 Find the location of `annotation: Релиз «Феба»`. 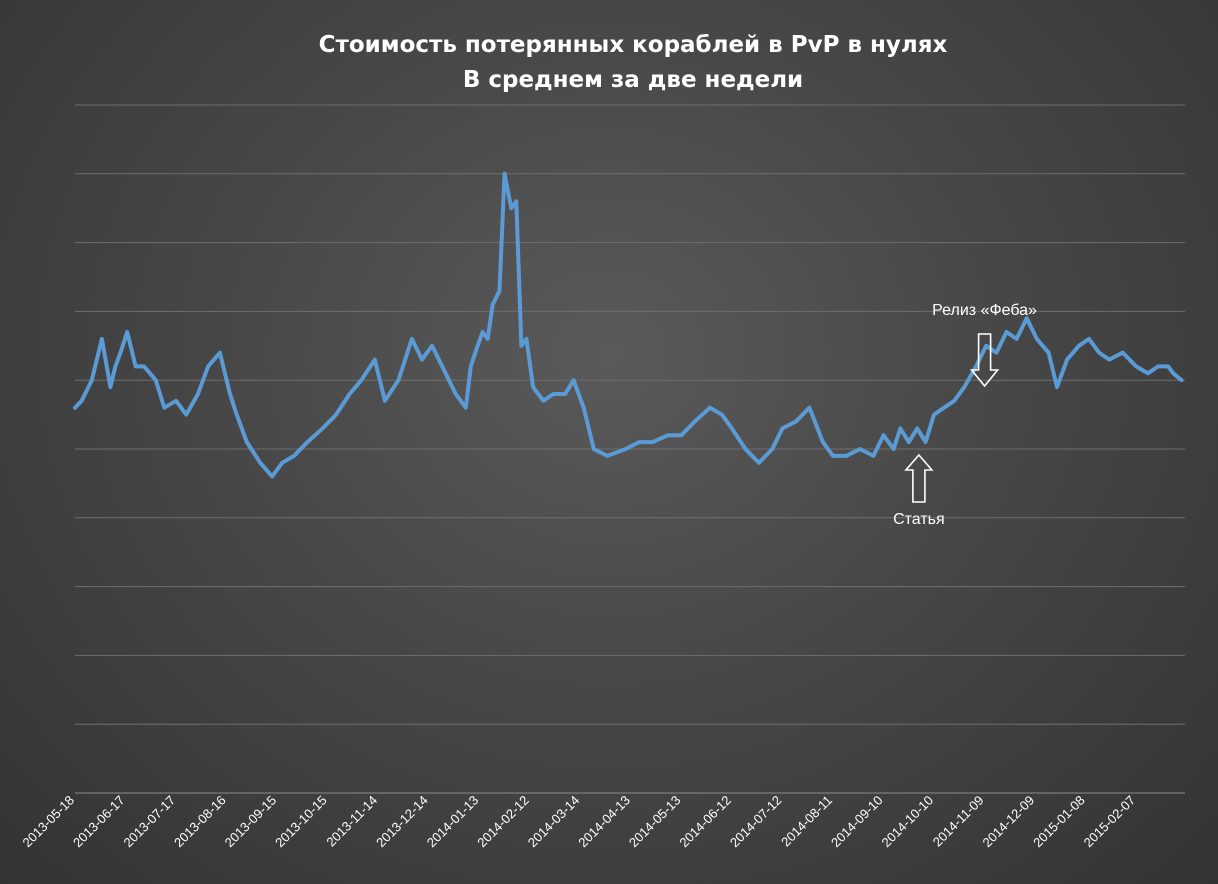

annotation: Релиз «Феба» is located at coordinates (984, 345).